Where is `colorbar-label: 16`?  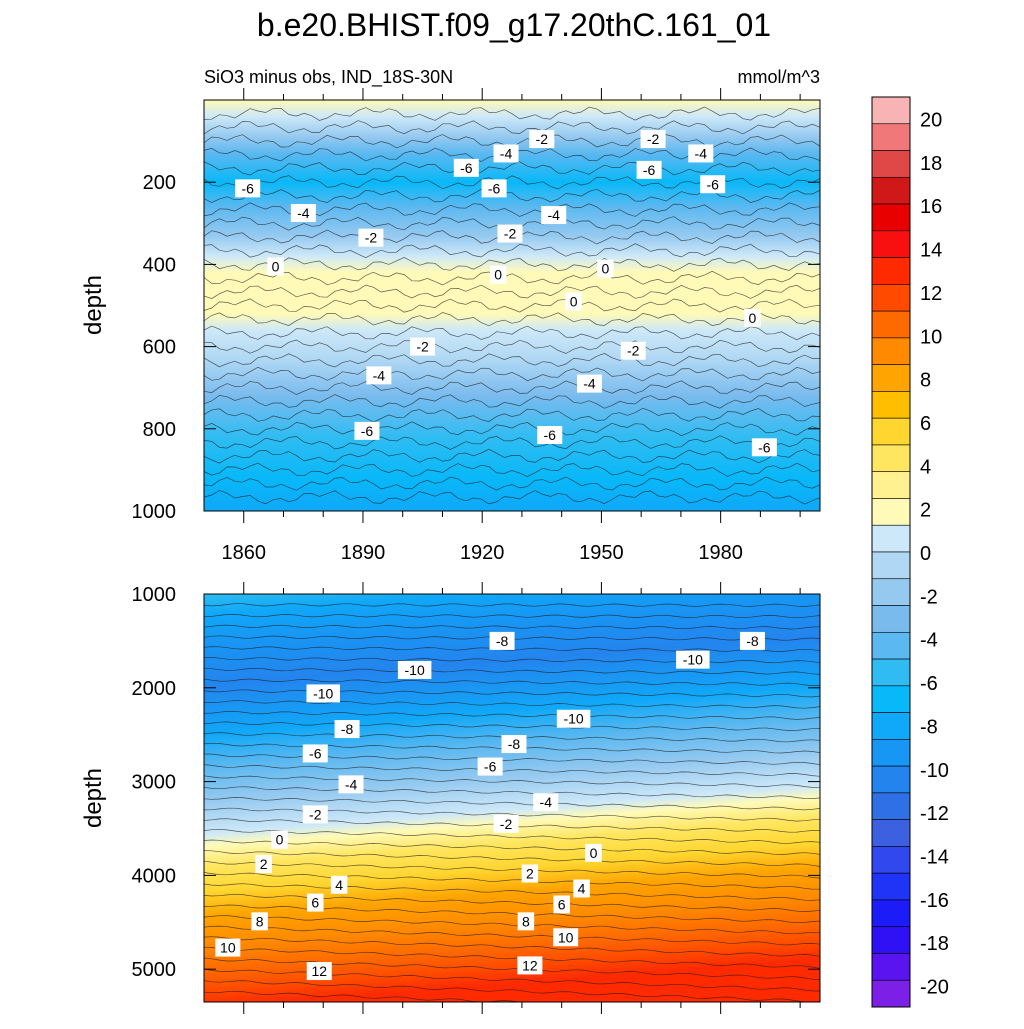 colorbar-label: 16 is located at coordinates (931, 207).